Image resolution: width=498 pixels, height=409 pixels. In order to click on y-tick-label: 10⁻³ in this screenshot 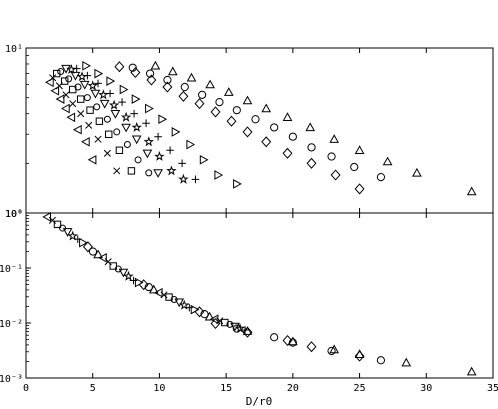, I will do `click(11, 379)`.